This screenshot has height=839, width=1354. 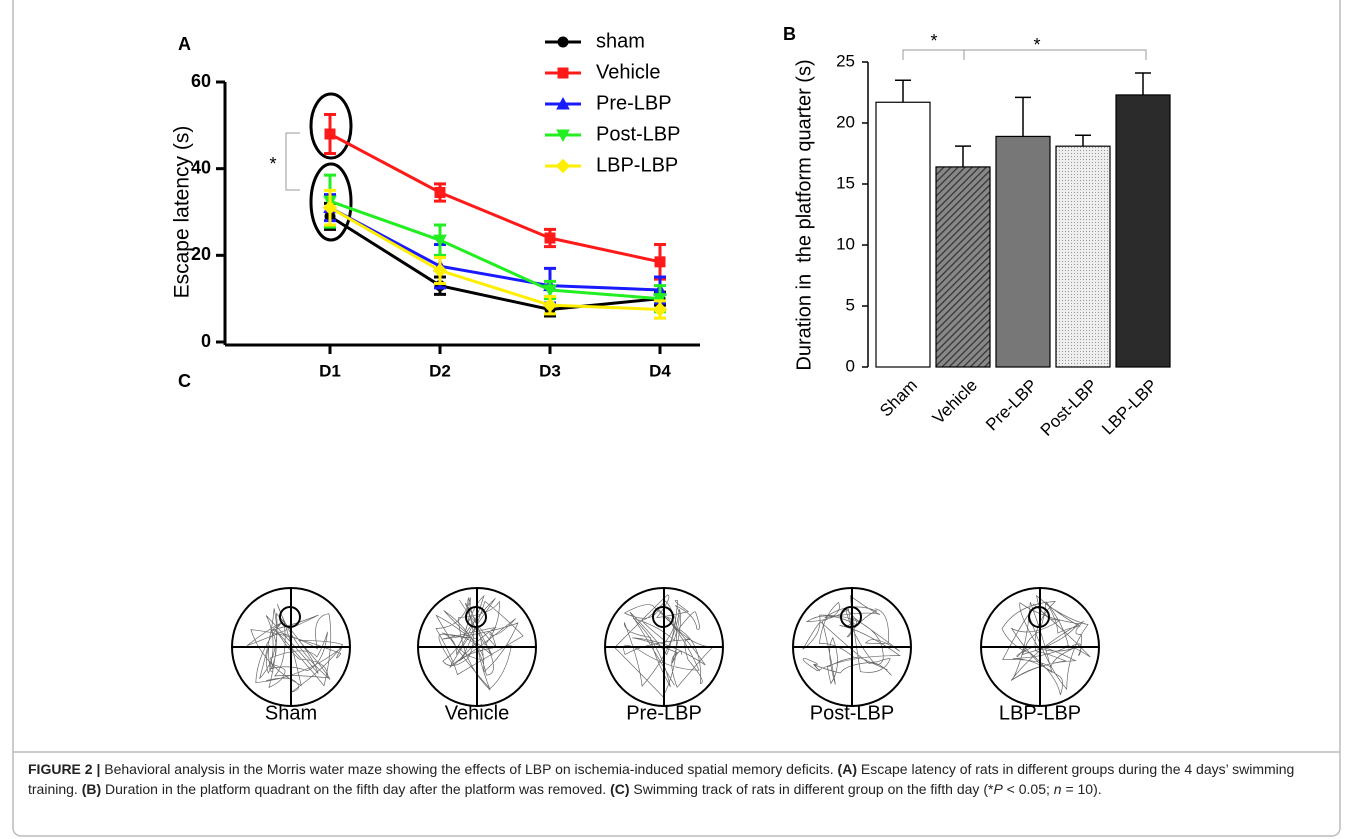 What do you see at coordinates (620, 41) in the screenshot?
I see `legend-label: sham` at bounding box center [620, 41].